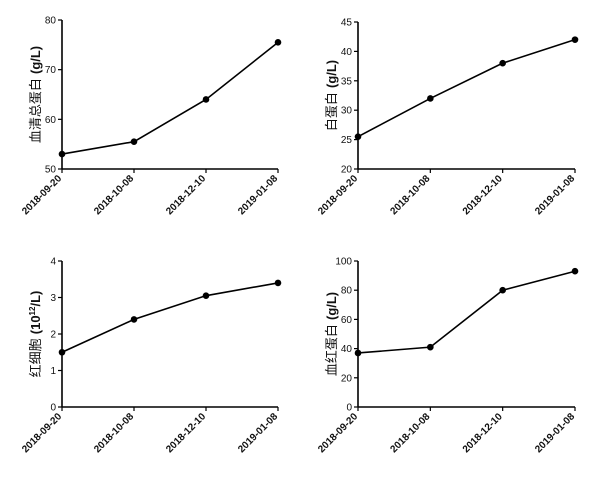 Image resolution: width=600 pixels, height=496 pixels. Describe the element at coordinates (347, 140) in the screenshot. I see `y-tick-label: 25` at that location.